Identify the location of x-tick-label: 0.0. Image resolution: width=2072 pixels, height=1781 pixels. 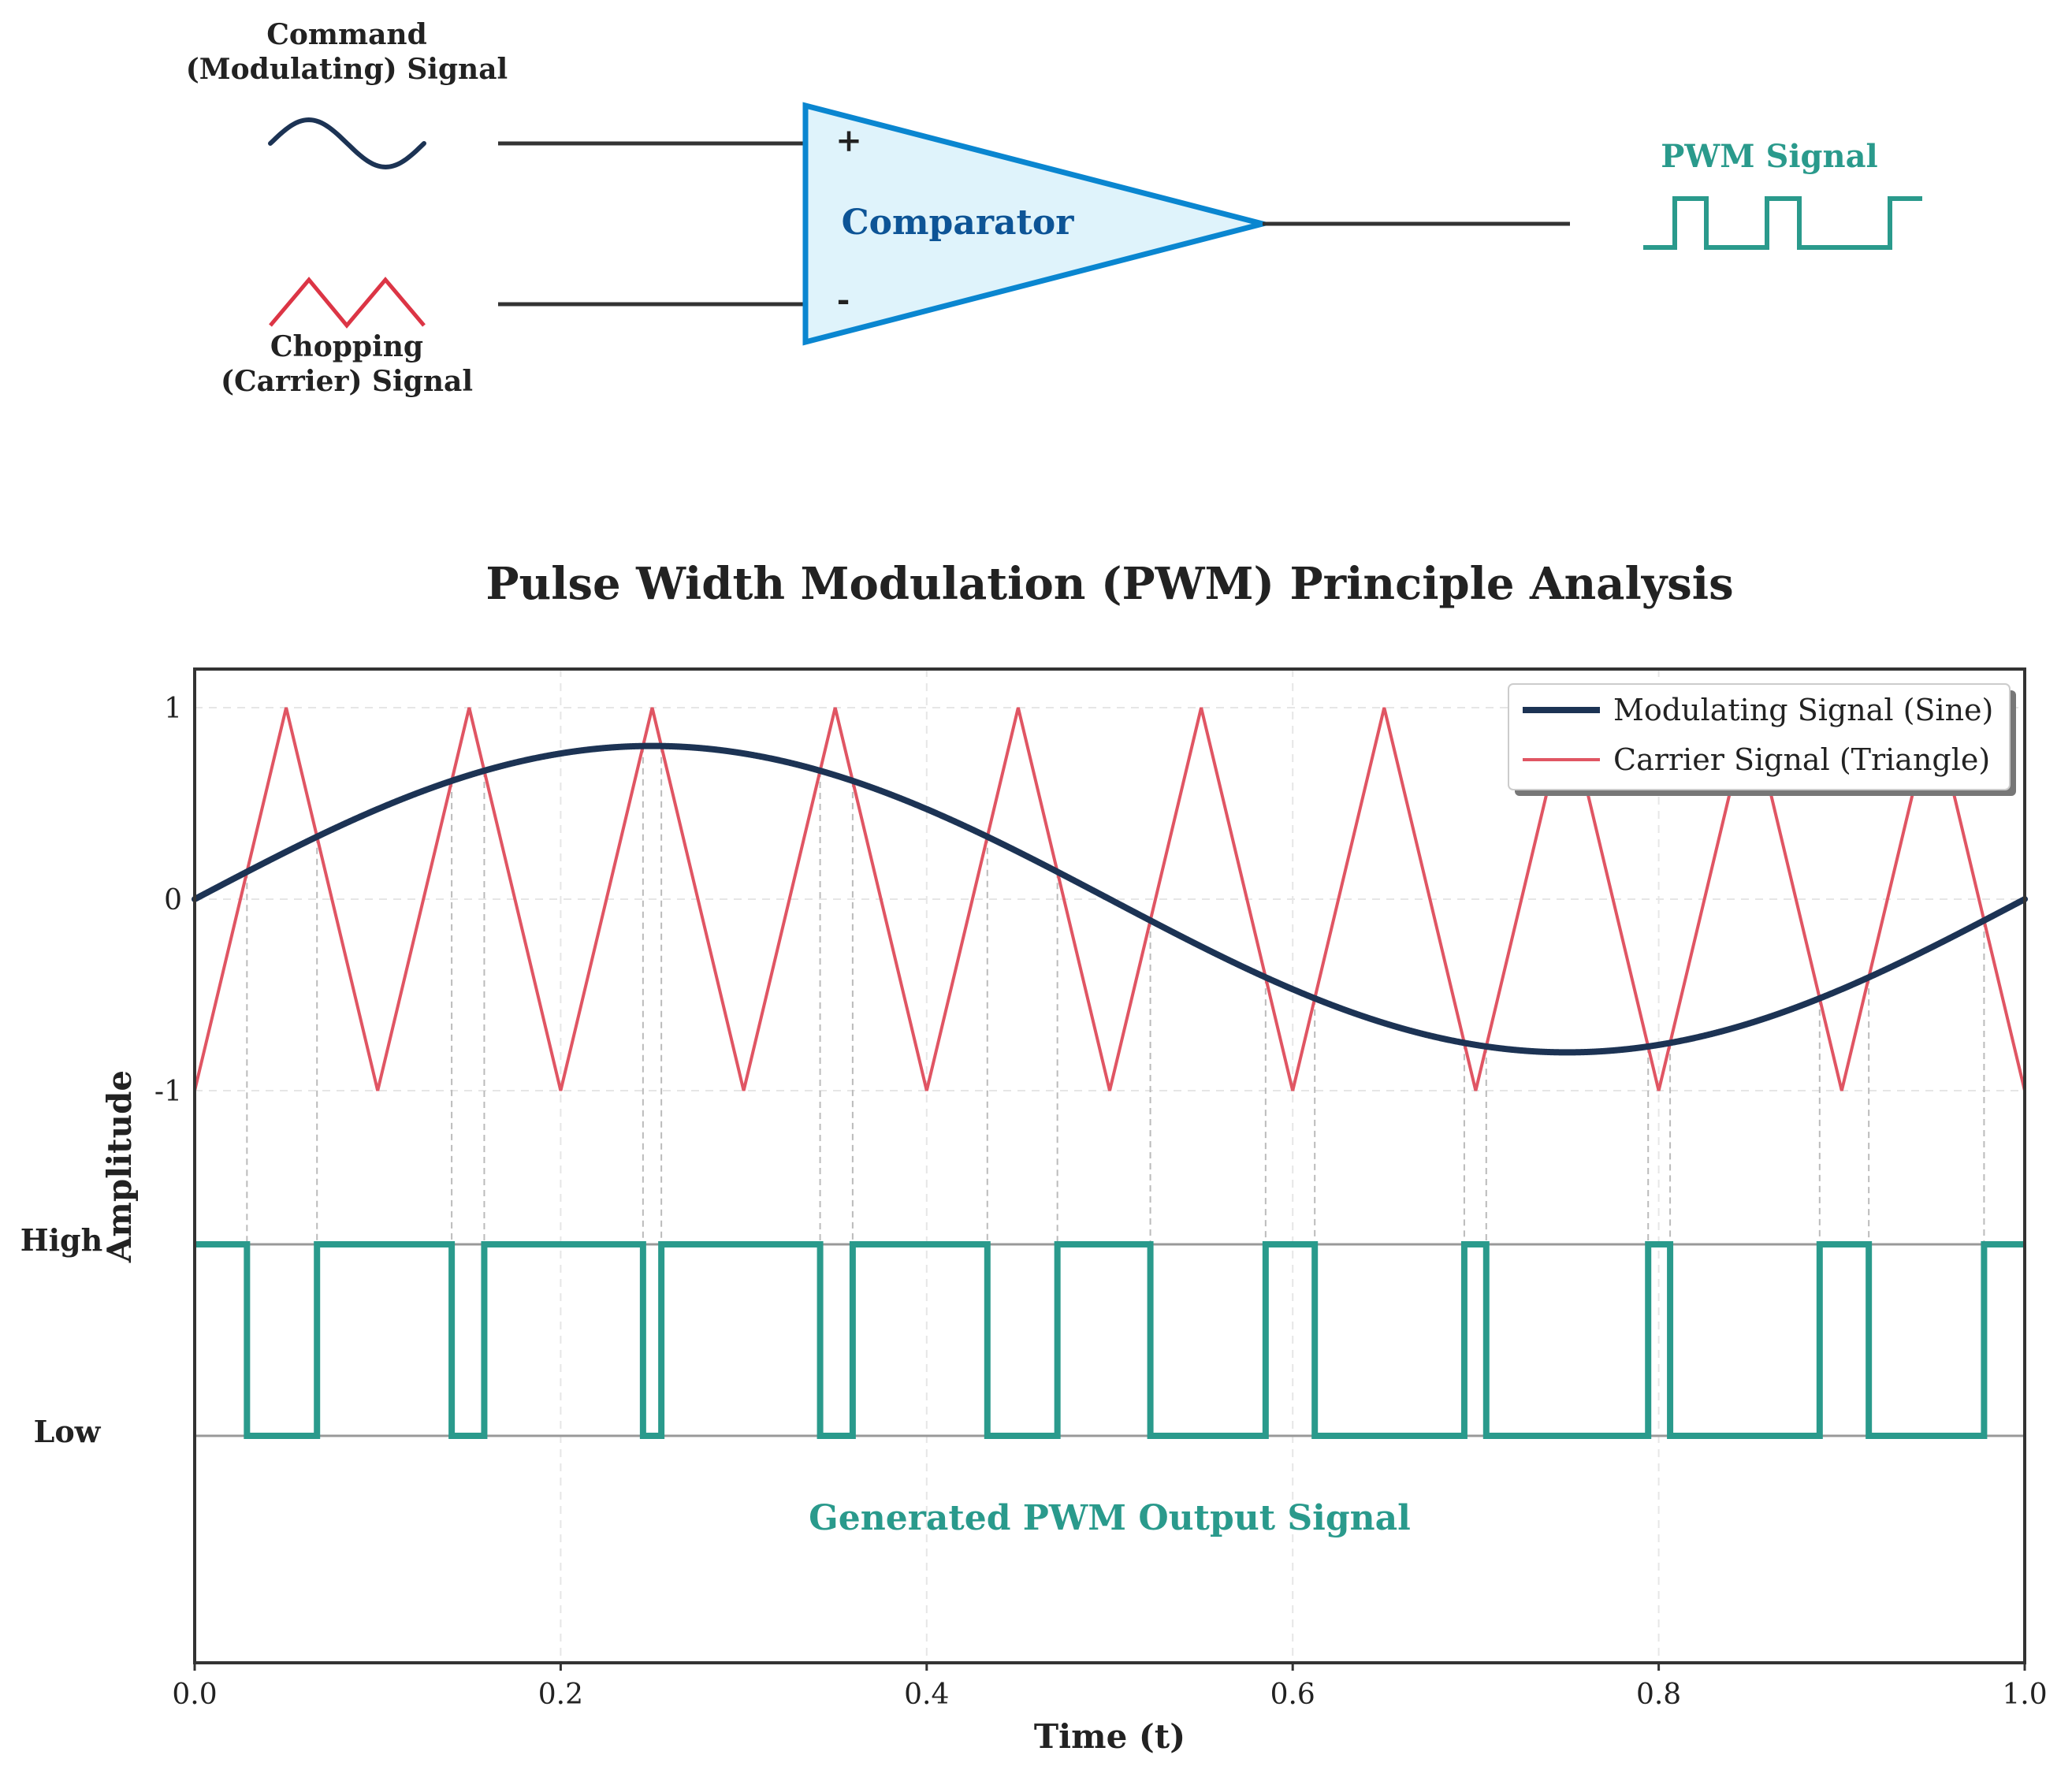
(195, 1695).